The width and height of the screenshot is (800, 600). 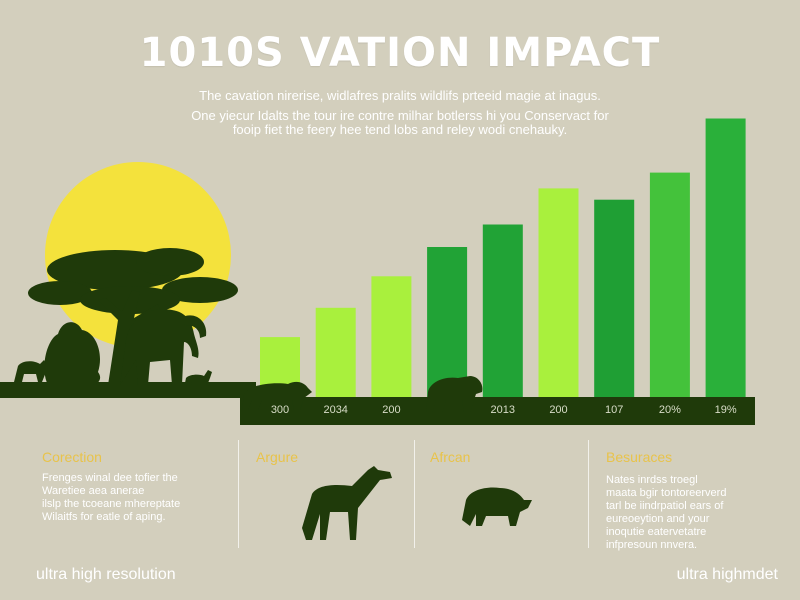 I want to click on panel-line: Nates inrdss troegl, so click(x=652, y=480).